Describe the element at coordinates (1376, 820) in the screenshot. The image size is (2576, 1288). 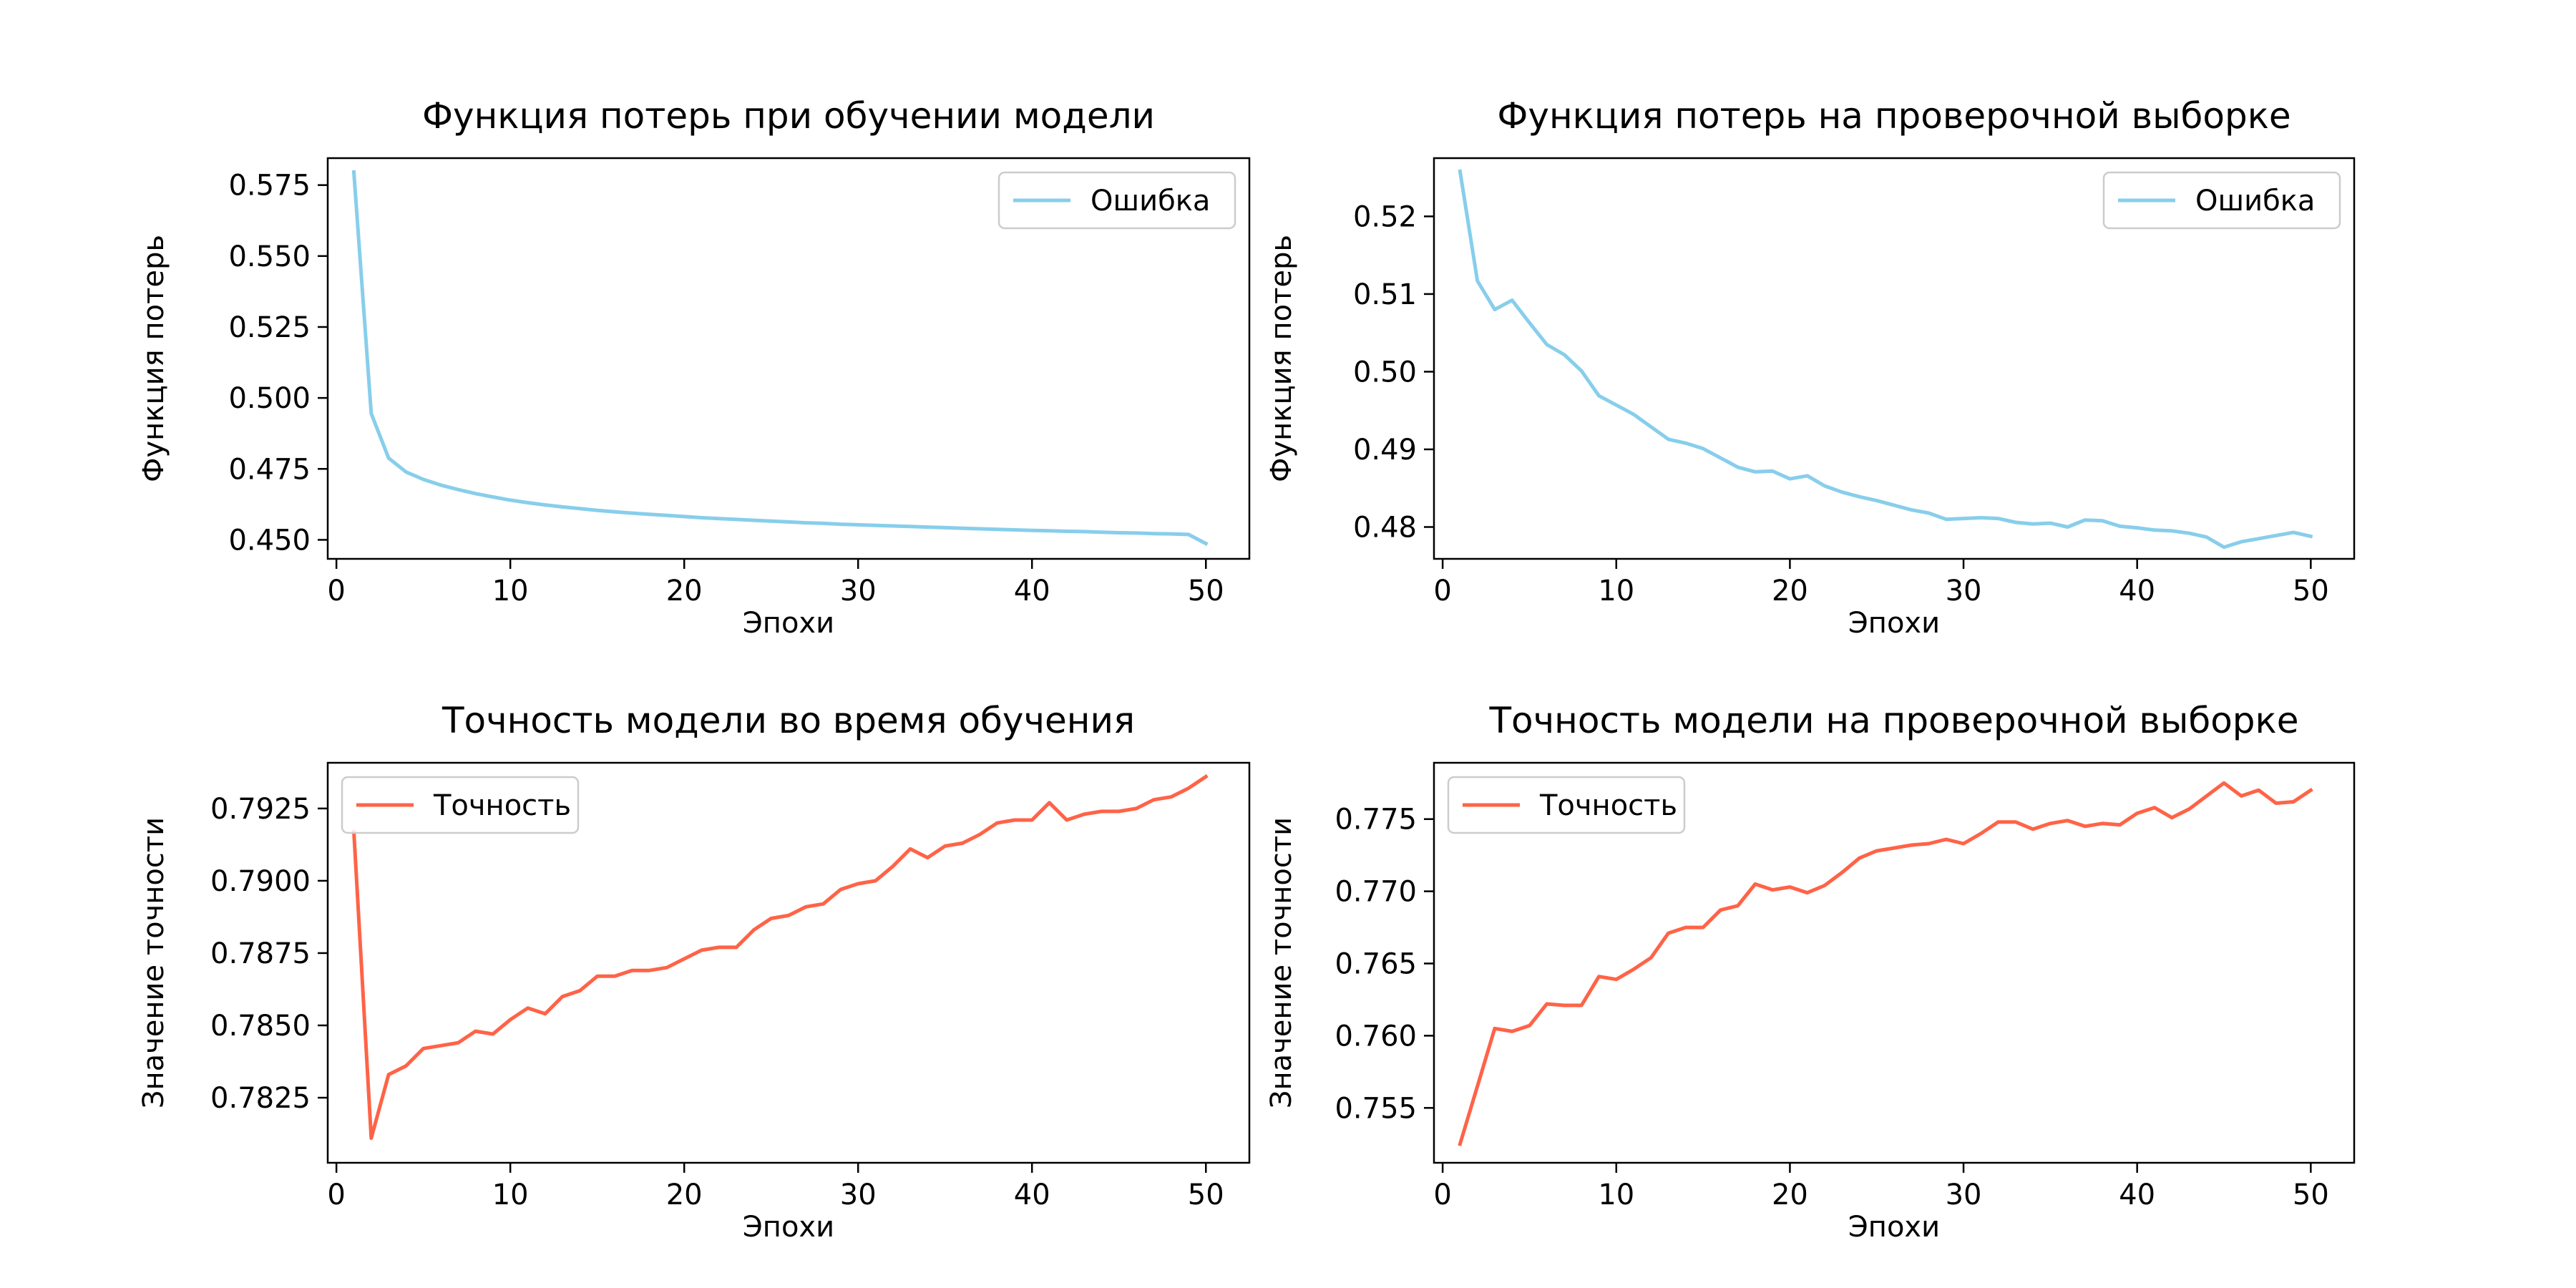
I see `y-tick-label: 0.775` at that location.